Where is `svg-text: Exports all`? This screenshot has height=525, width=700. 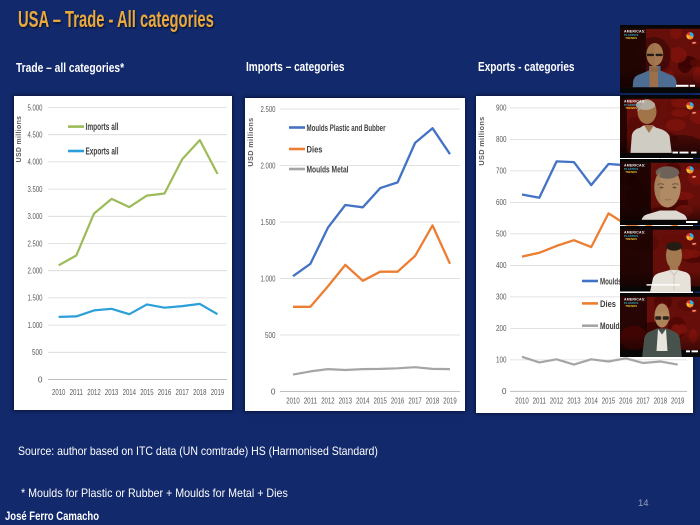
svg-text: Exports all is located at coordinates (102, 151).